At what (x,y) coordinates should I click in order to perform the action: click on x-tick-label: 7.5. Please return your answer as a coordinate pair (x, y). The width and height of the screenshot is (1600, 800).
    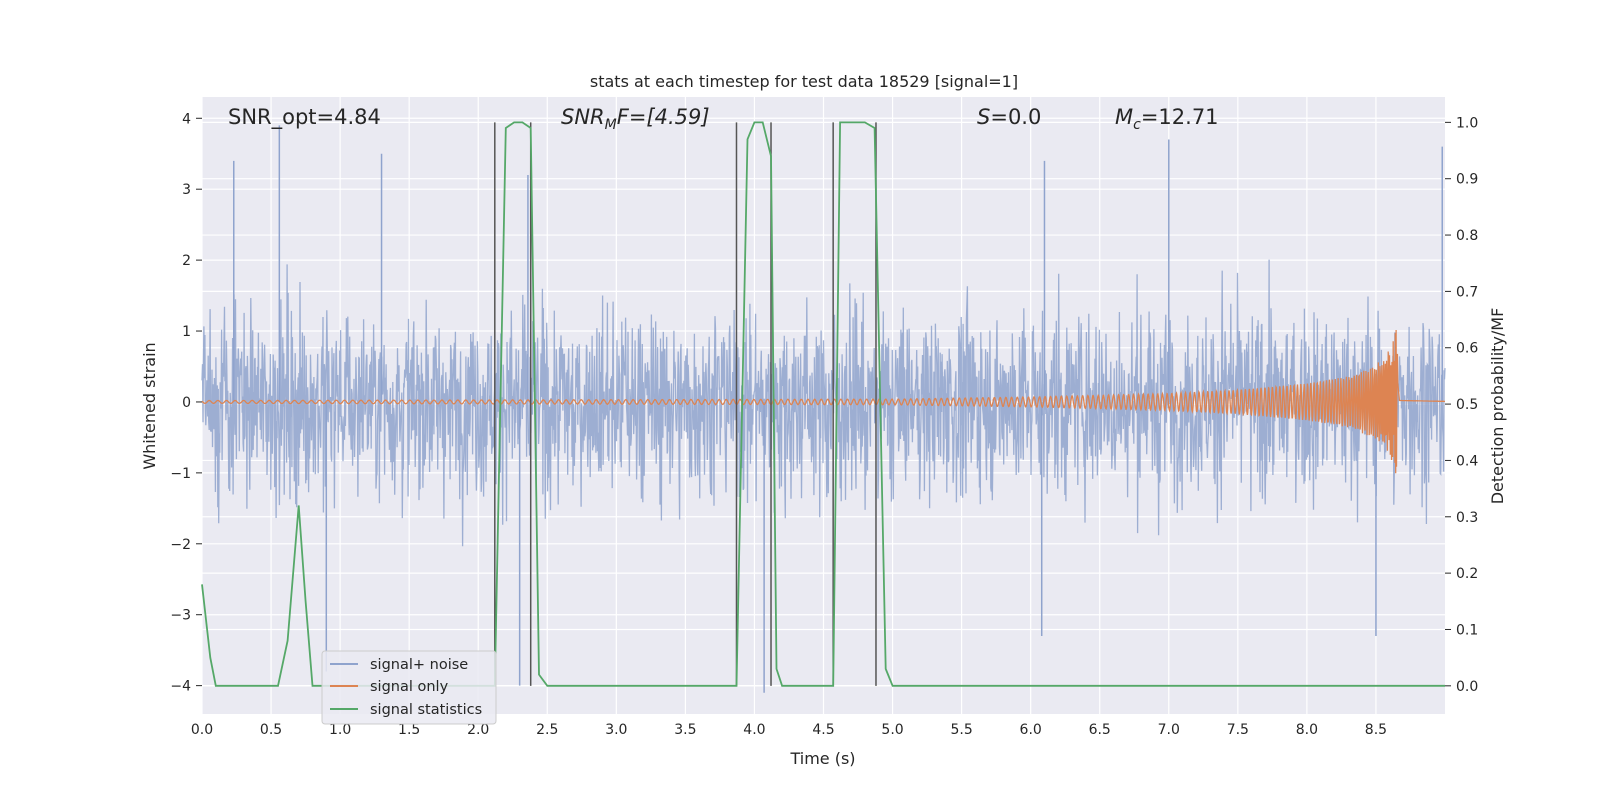
    Looking at the image, I should click on (1238, 730).